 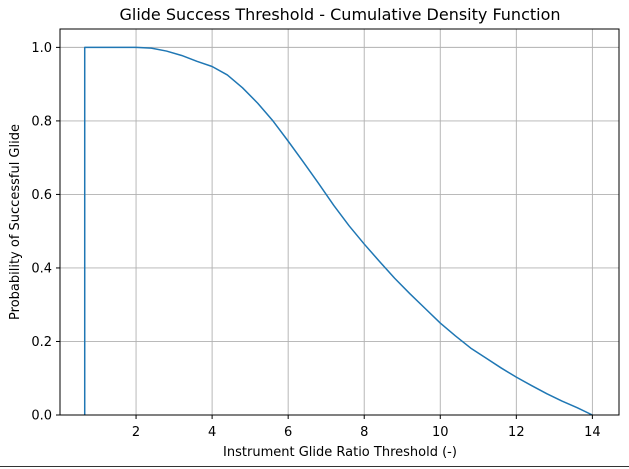 I want to click on y-tick-label: 0.8, so click(x=41, y=121).